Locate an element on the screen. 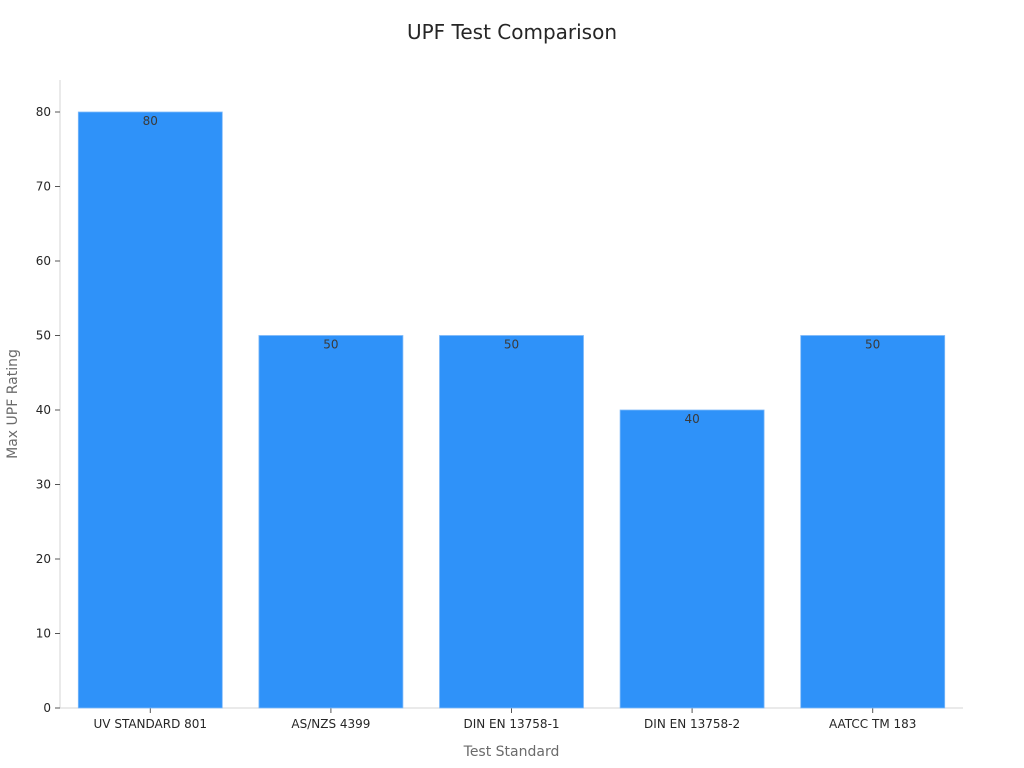  y-tick-label: 30 is located at coordinates (43, 485).